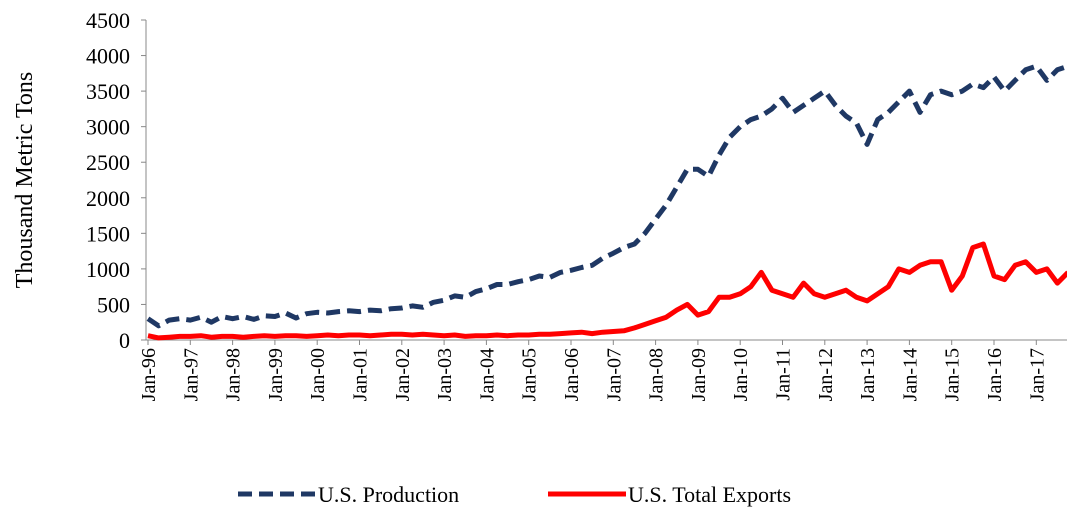 The width and height of the screenshot is (1067, 514). Describe the element at coordinates (699, 374) in the screenshot. I see `x-tick-label: Jan-09` at that location.